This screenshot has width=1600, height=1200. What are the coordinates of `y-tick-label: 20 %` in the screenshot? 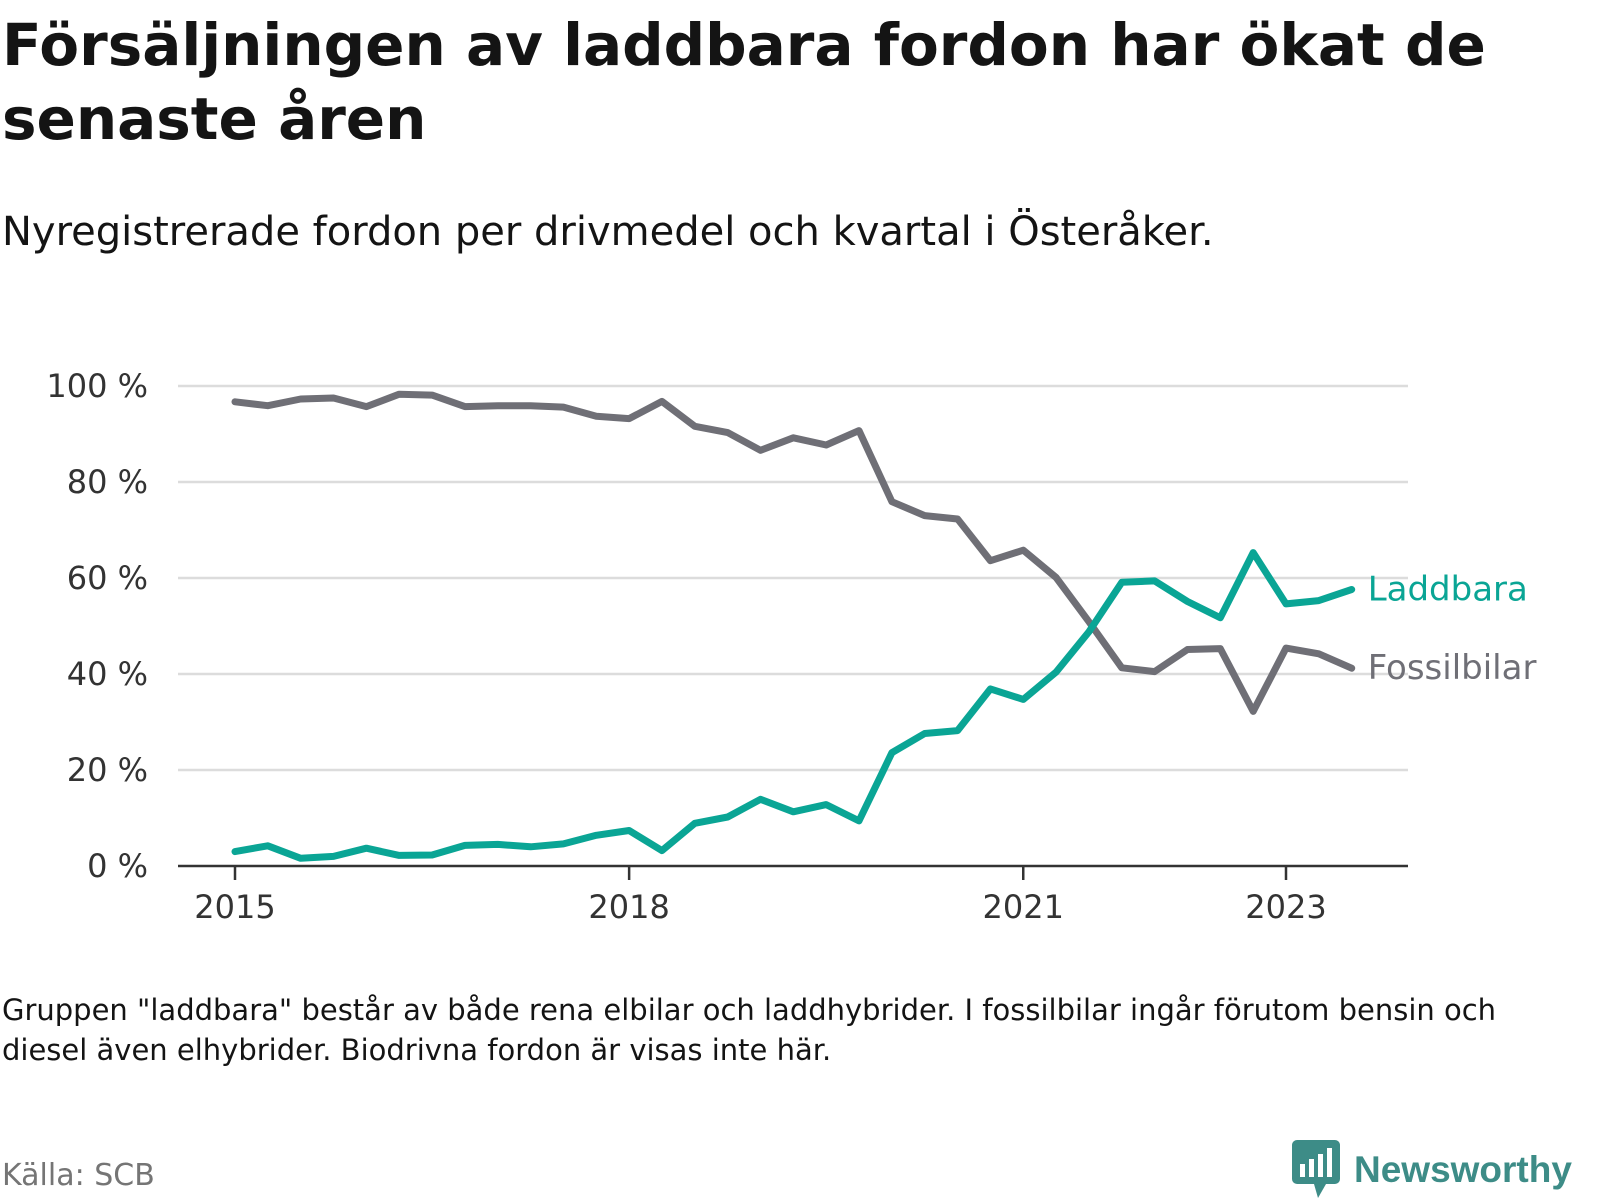 It's located at (107, 770).